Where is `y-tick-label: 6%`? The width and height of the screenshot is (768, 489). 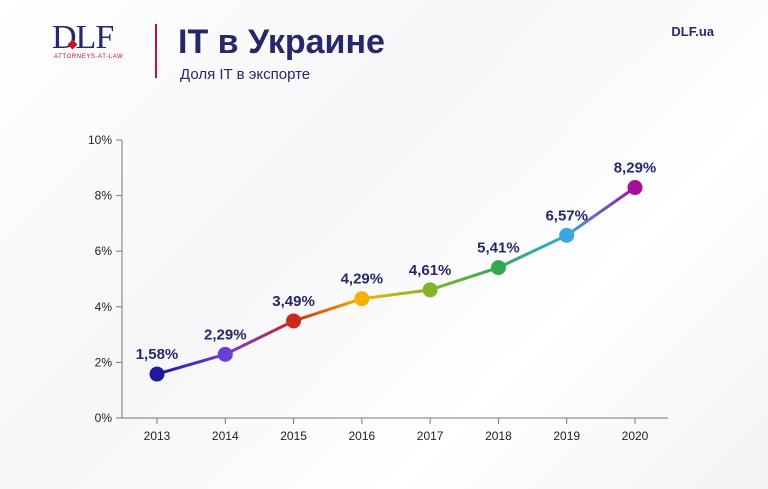
y-tick-label: 6% is located at coordinates (104, 251).